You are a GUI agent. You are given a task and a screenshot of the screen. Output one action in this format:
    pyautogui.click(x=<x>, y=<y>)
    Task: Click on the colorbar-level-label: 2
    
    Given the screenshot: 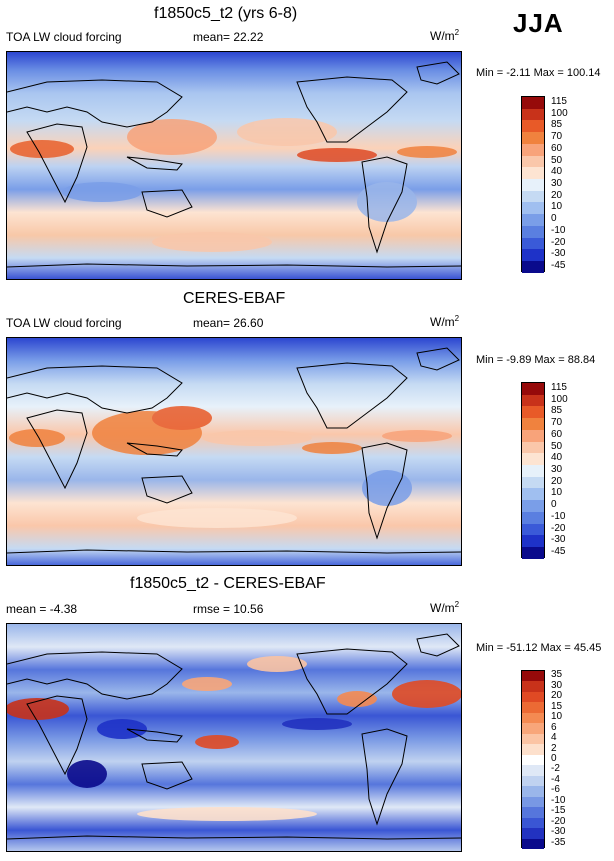 What is the action you would take?
    pyautogui.click(x=554, y=748)
    